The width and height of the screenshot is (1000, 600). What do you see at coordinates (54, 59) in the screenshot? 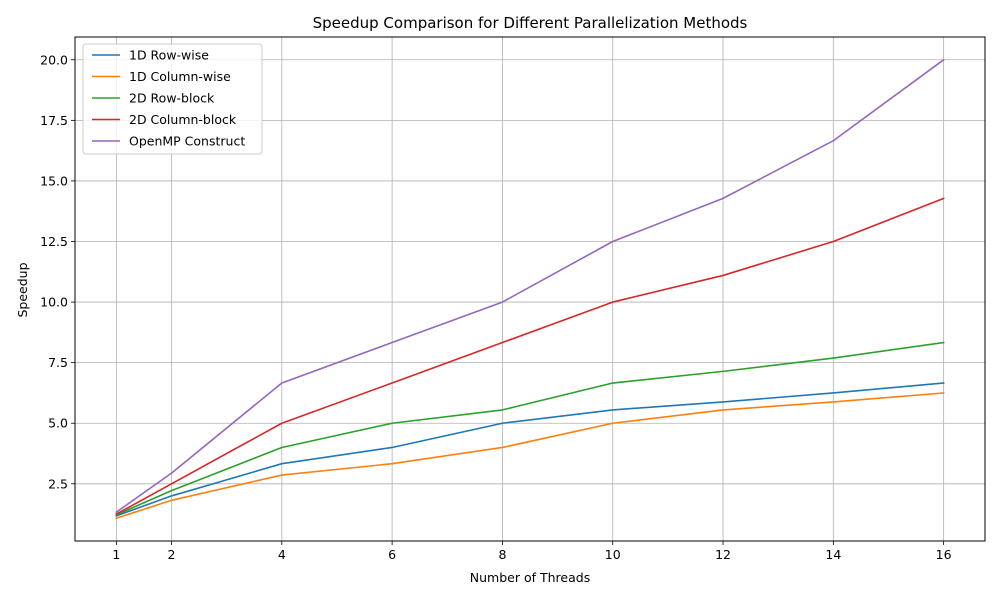
I see `y-tick-label: 20.0` at bounding box center [54, 59].